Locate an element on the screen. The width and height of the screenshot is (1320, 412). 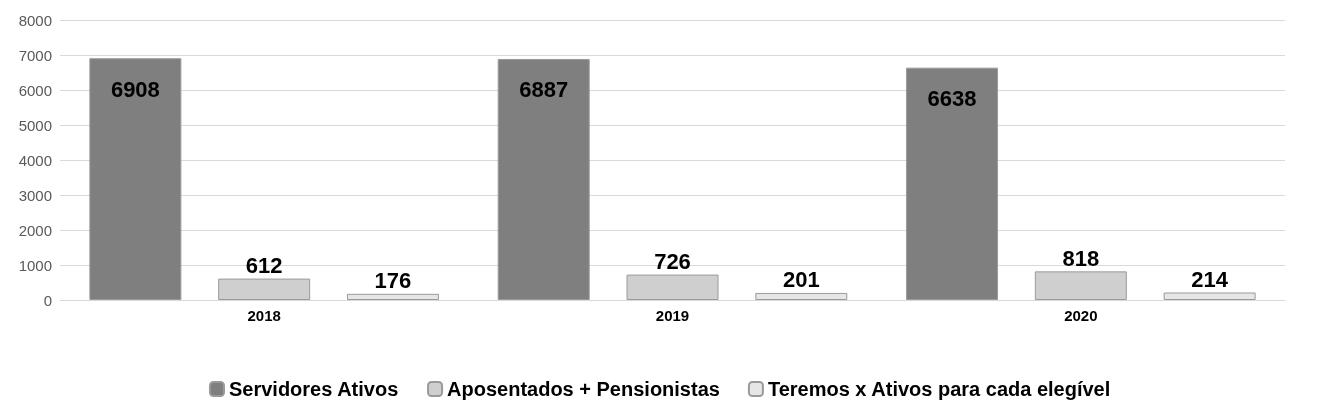
y-tick-label: 0 is located at coordinates (47, 300).